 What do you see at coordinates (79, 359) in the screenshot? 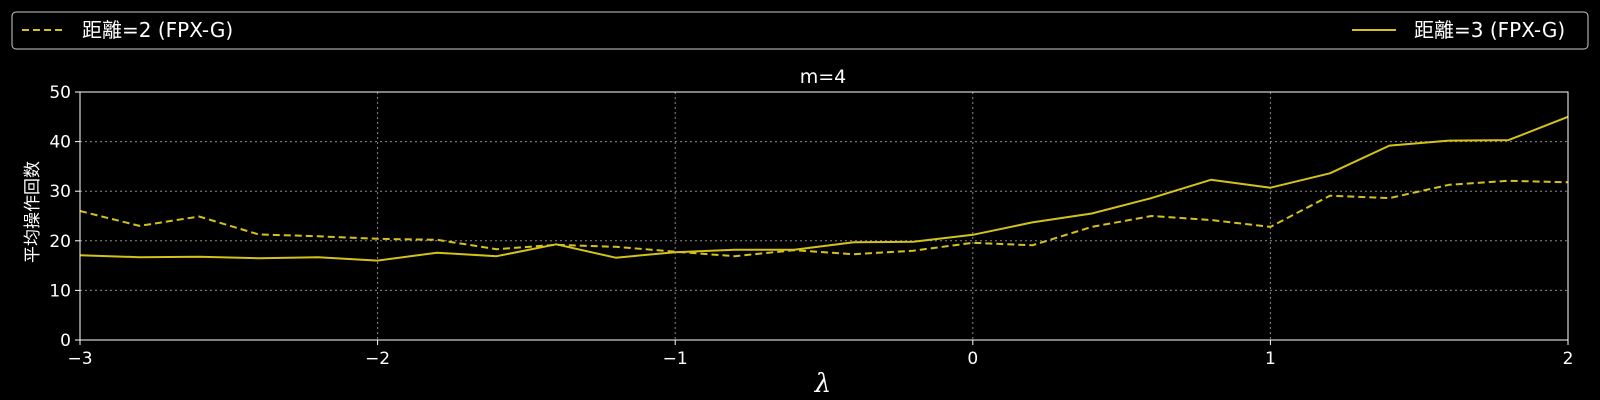
I see `x-tick-label: −3` at bounding box center [79, 359].